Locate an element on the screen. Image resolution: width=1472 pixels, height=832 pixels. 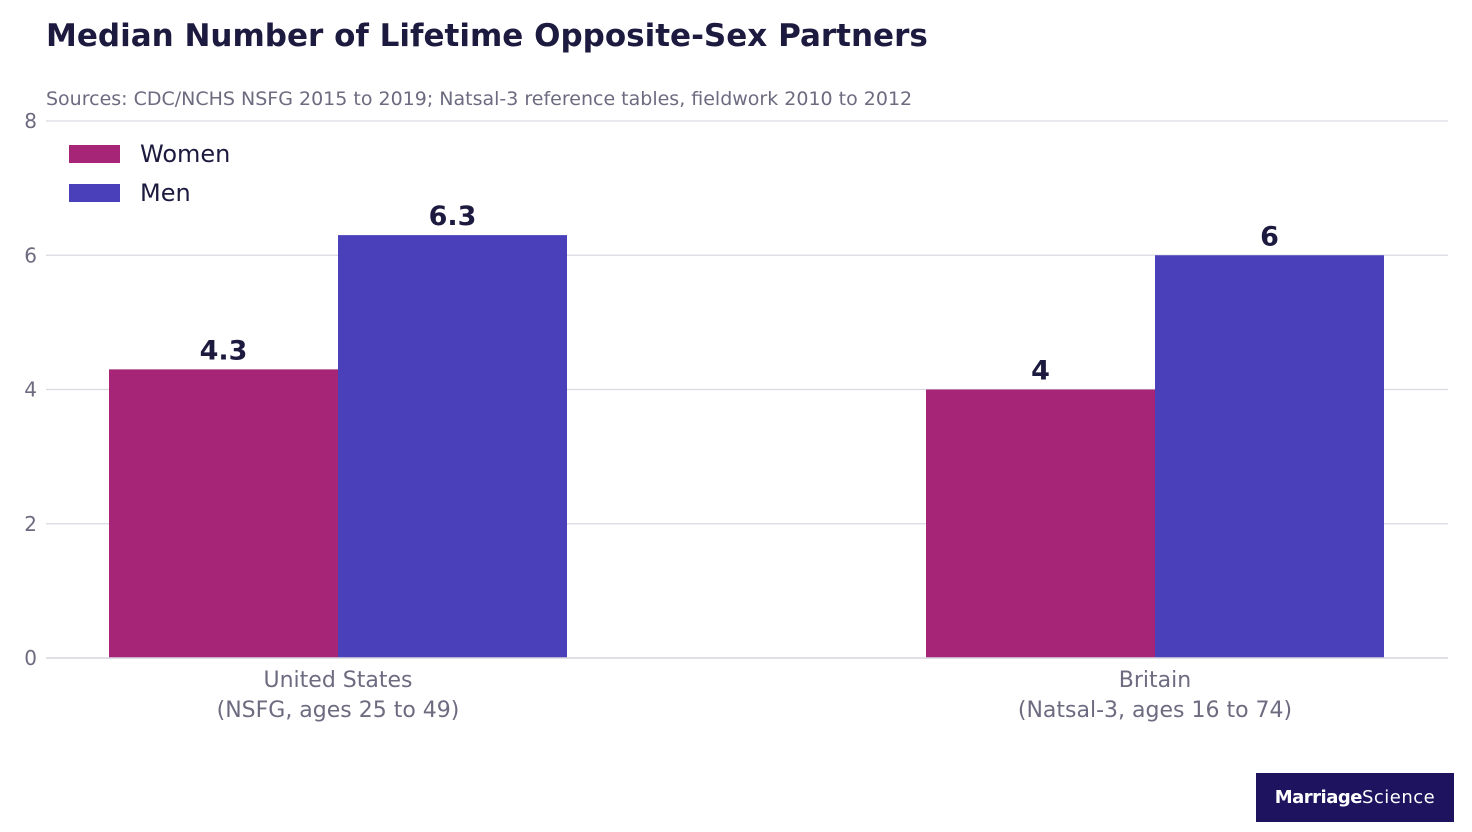
y-tick-label: 4 is located at coordinates (30, 390).